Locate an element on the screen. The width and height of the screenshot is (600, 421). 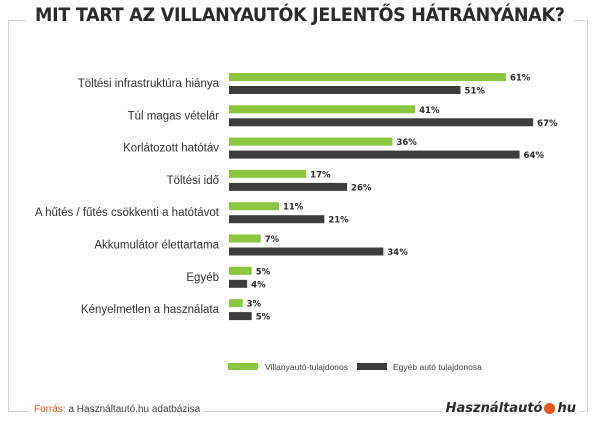
source-note: Forrás: a Használtautó.hu adatbázisa is located at coordinates (117, 409).